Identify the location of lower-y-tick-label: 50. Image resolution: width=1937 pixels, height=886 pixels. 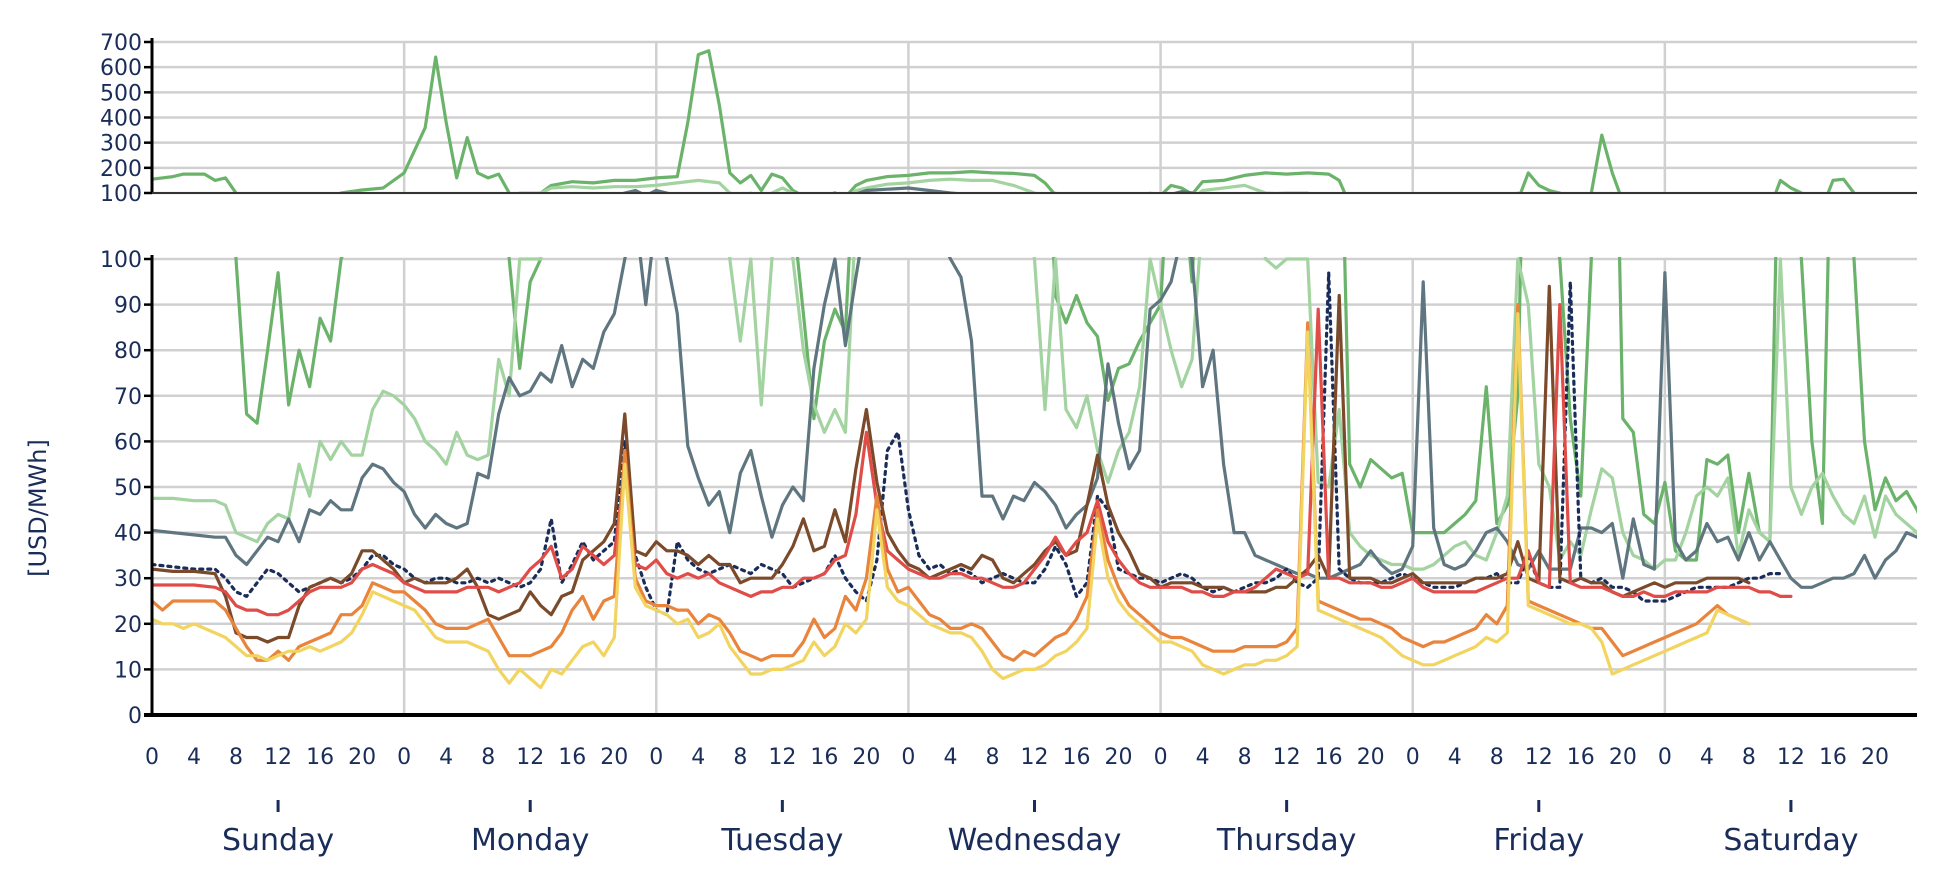
(128, 488).